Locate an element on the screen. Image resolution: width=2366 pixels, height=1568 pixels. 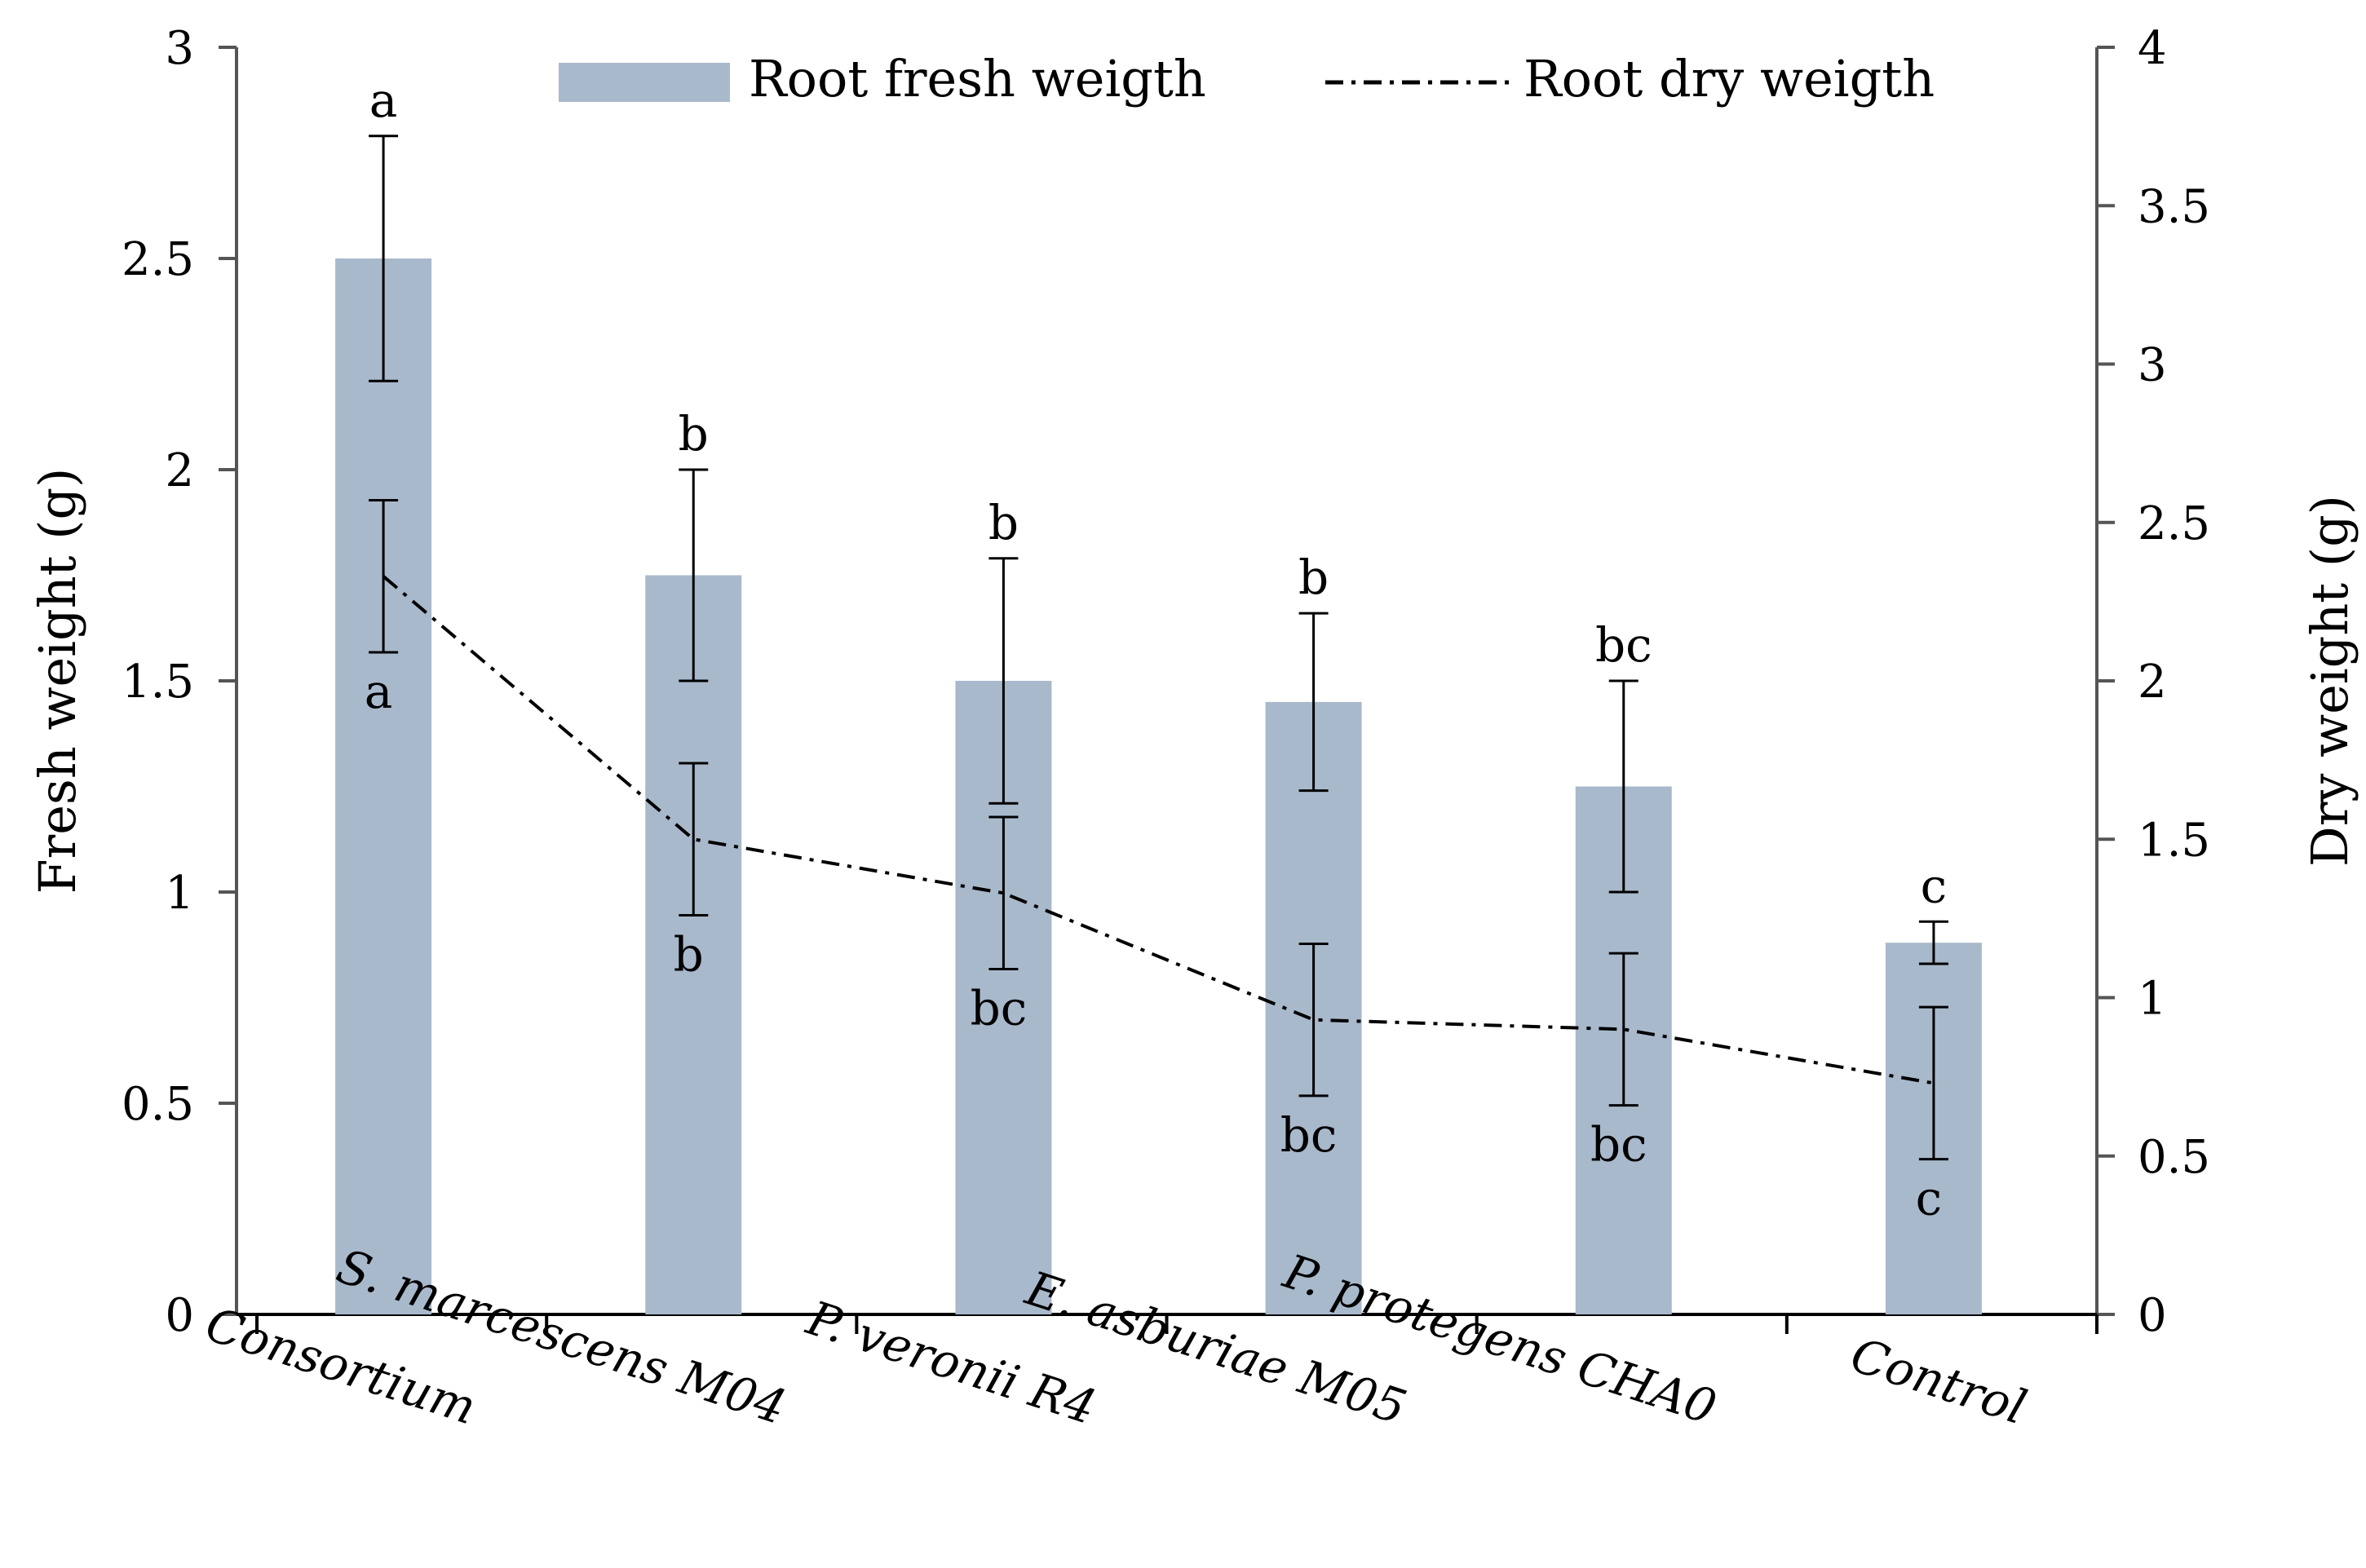
left-tick-label: 2 is located at coordinates (179, 470).